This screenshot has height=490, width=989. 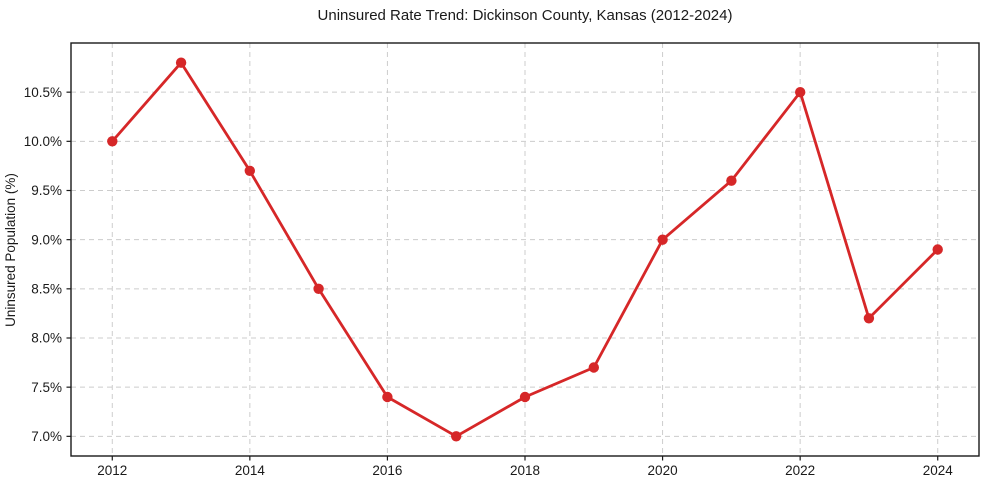 I want to click on y-axis-label: Uninsured Population (%), so click(x=10, y=250).